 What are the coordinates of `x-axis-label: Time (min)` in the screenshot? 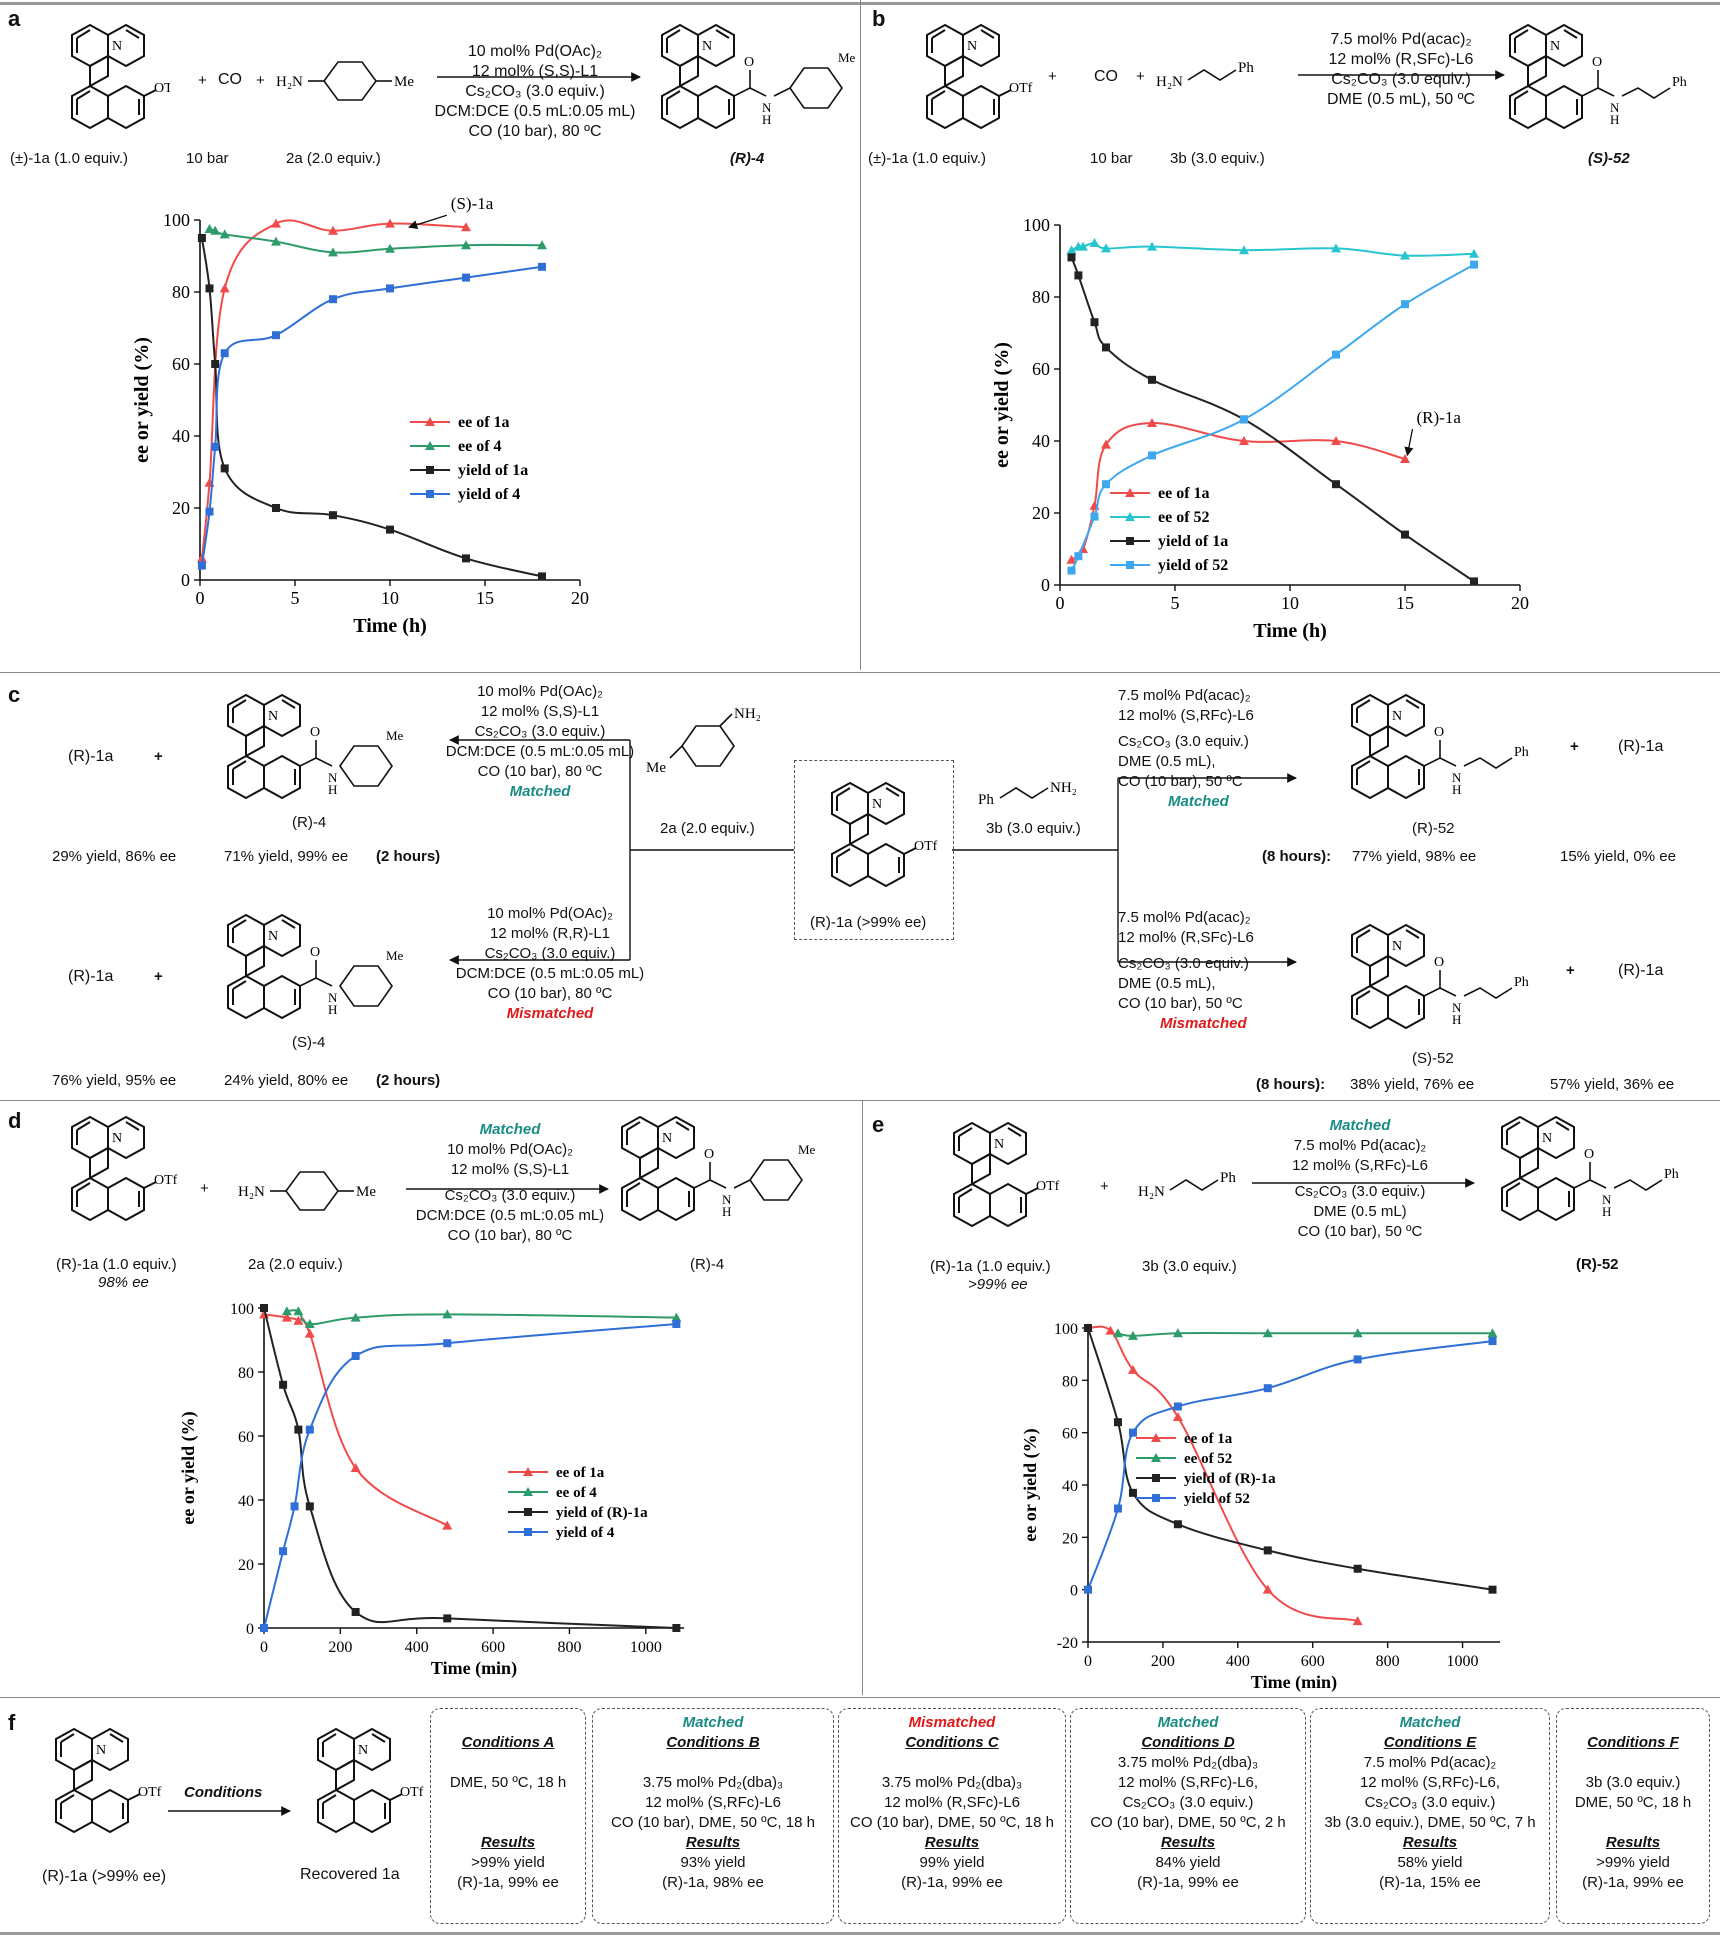 It's located at (474, 1668).